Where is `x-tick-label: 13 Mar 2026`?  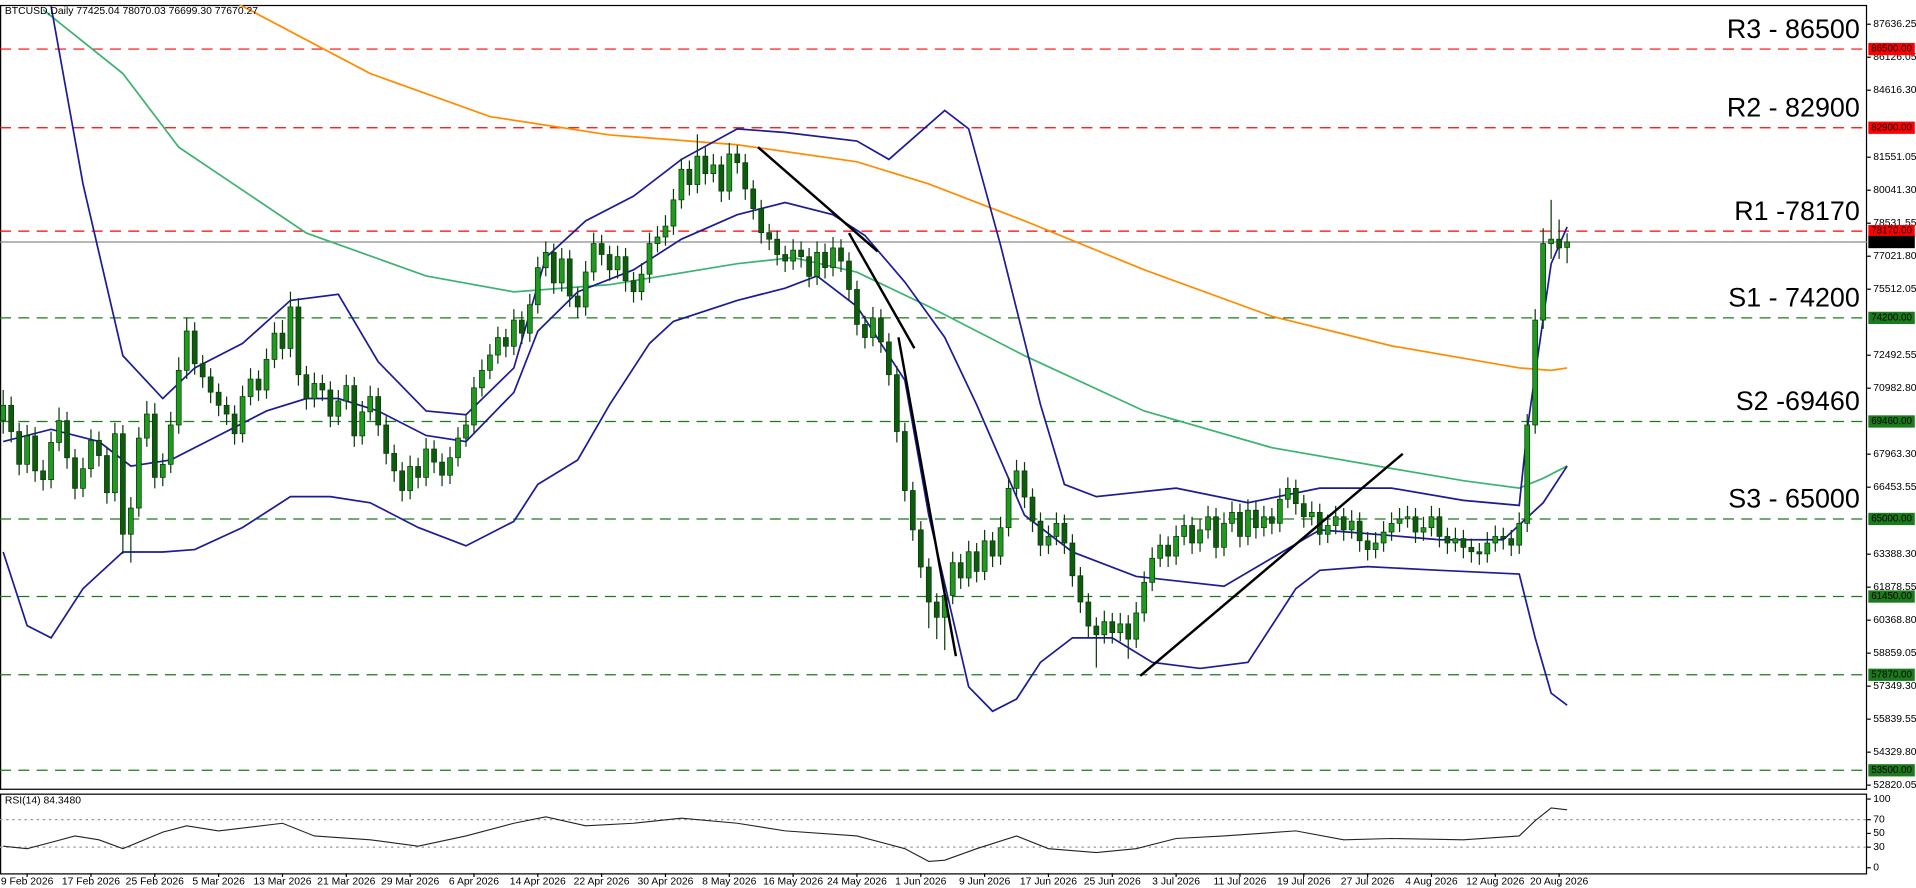 x-tick-label: 13 Mar 2026 is located at coordinates (282, 882).